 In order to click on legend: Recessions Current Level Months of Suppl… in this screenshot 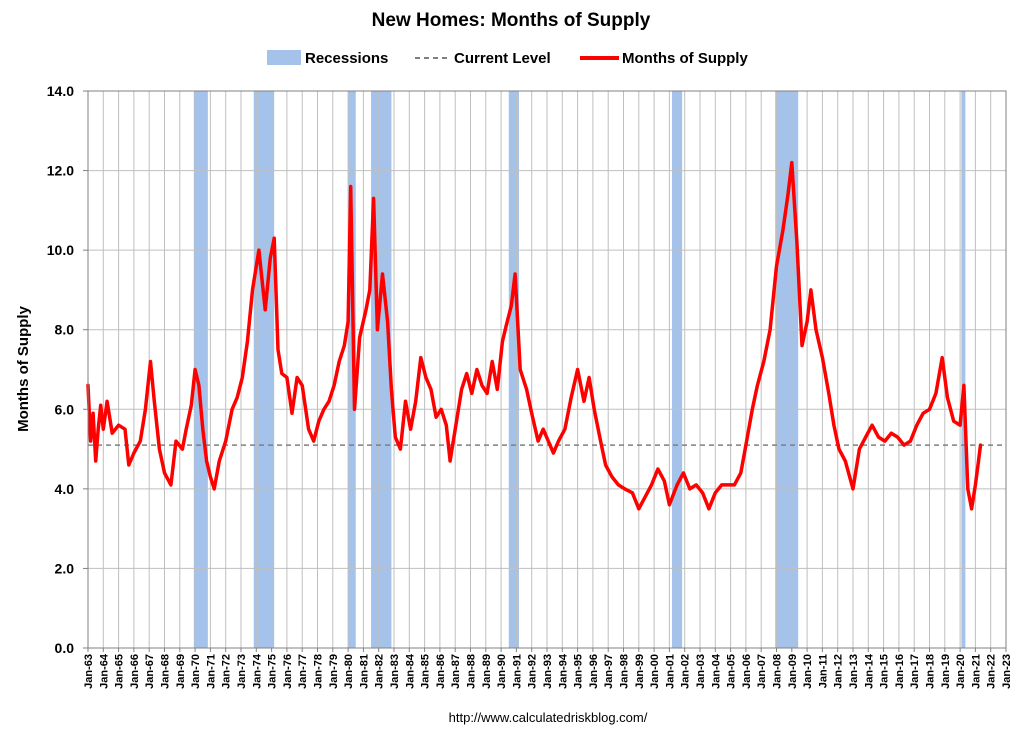, I will do `click(507, 58)`.